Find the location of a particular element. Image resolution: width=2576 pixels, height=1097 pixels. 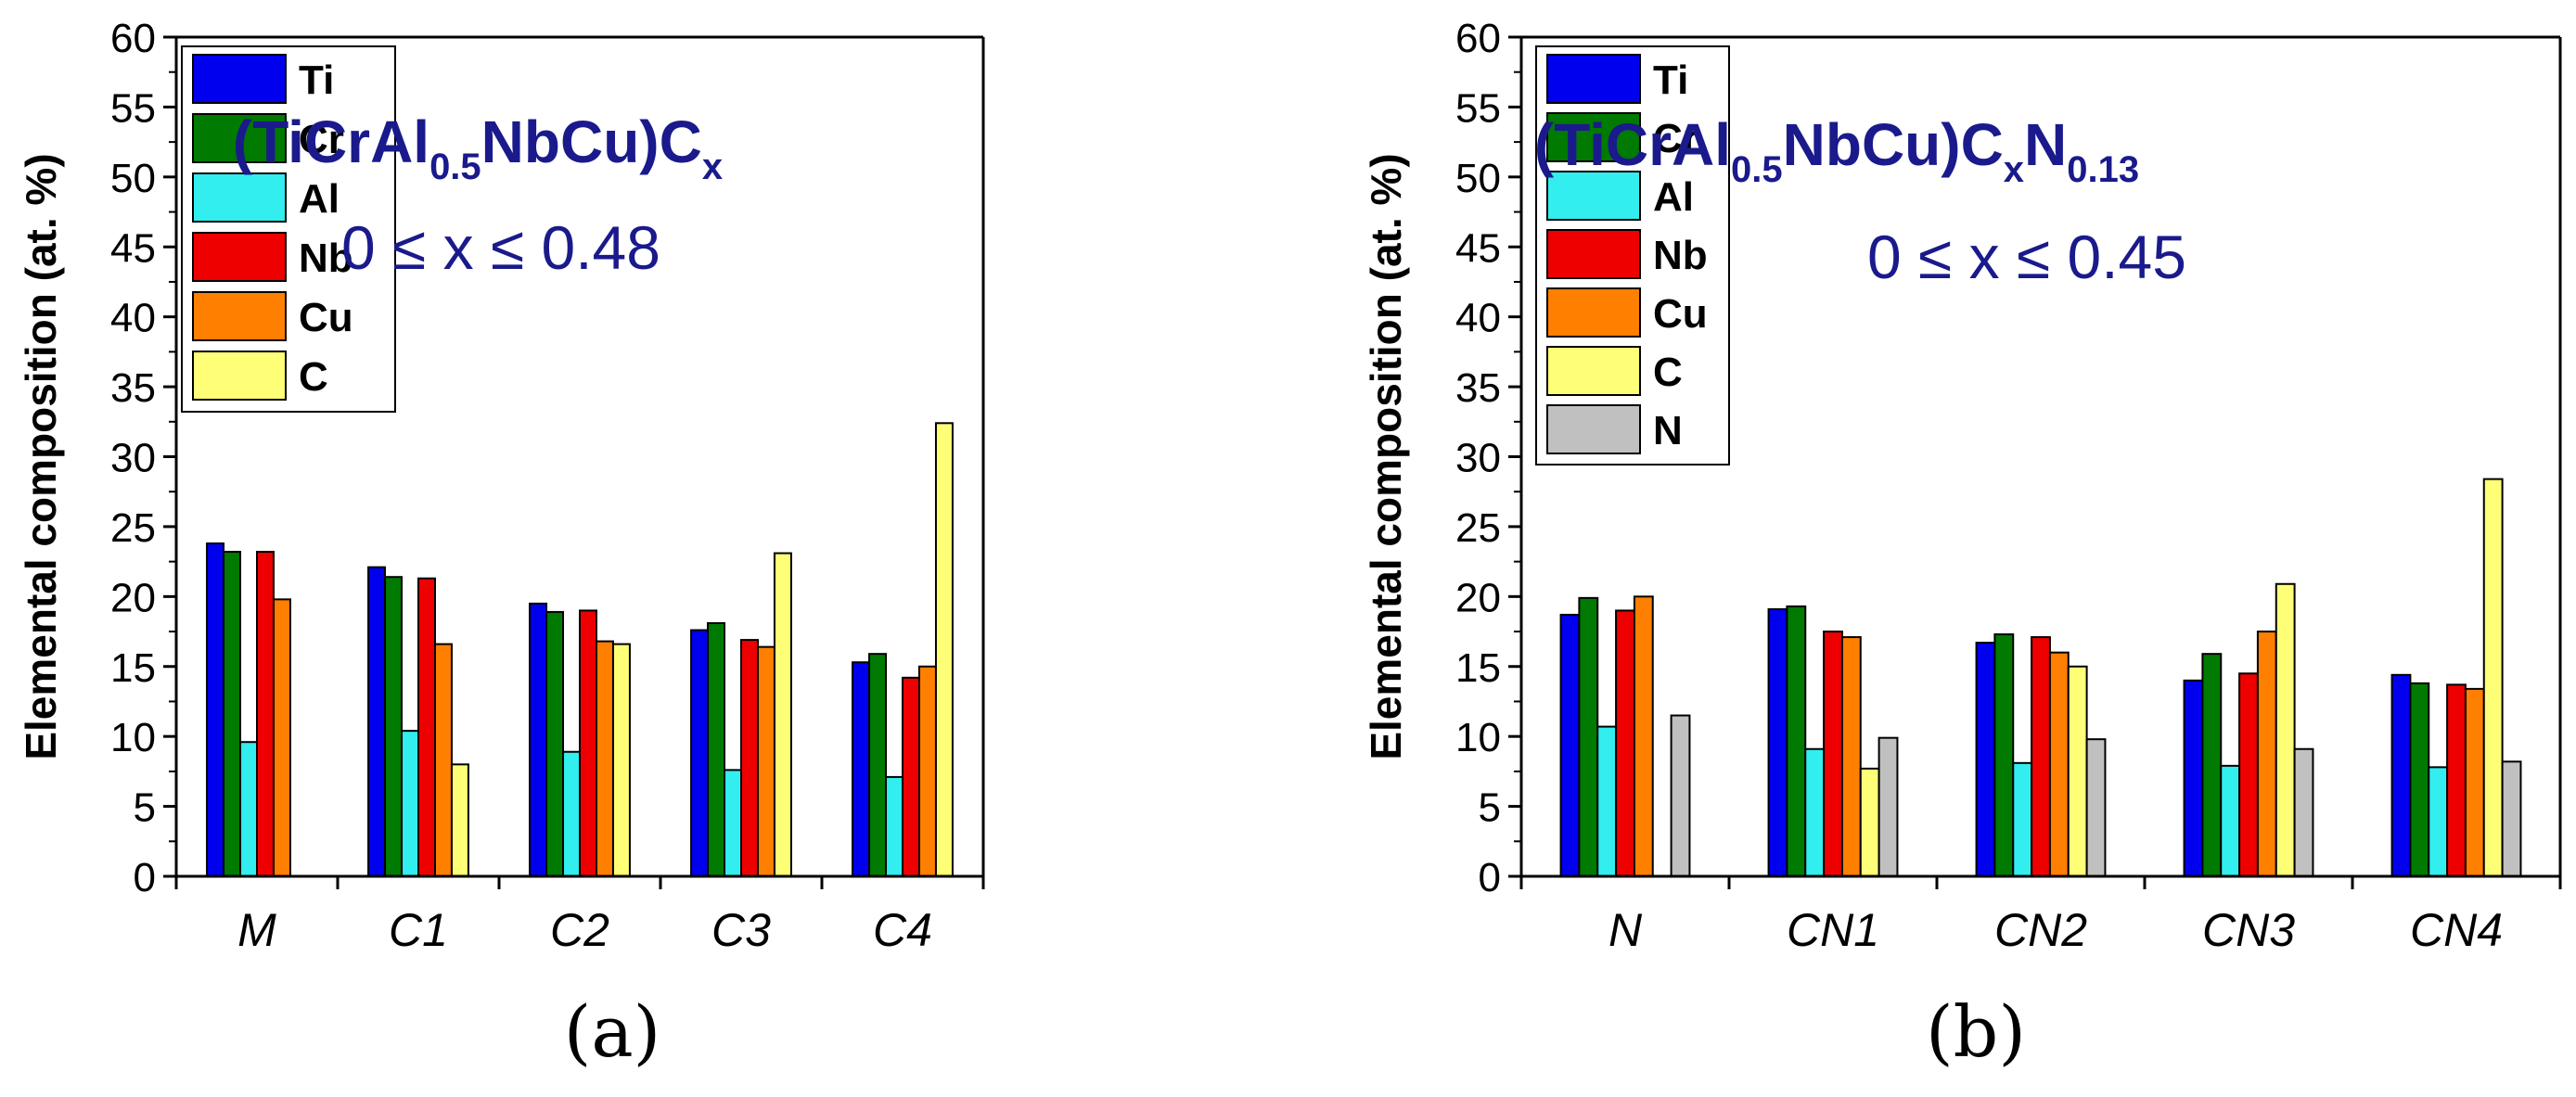

y-tick-label: 15 is located at coordinates (133, 668).